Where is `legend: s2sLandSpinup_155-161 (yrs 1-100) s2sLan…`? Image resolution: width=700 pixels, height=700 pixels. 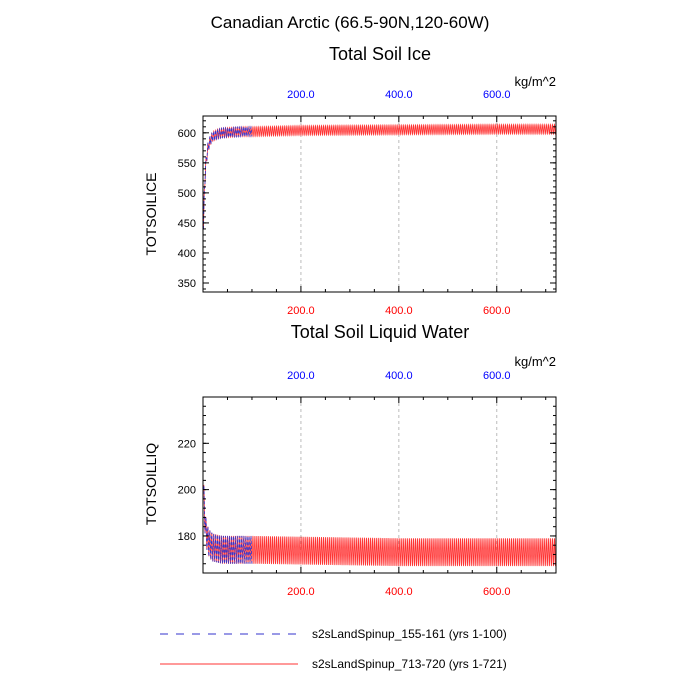
legend: s2sLandSpinup_155-161 (yrs 1-100) s2sLan… is located at coordinates (333, 649).